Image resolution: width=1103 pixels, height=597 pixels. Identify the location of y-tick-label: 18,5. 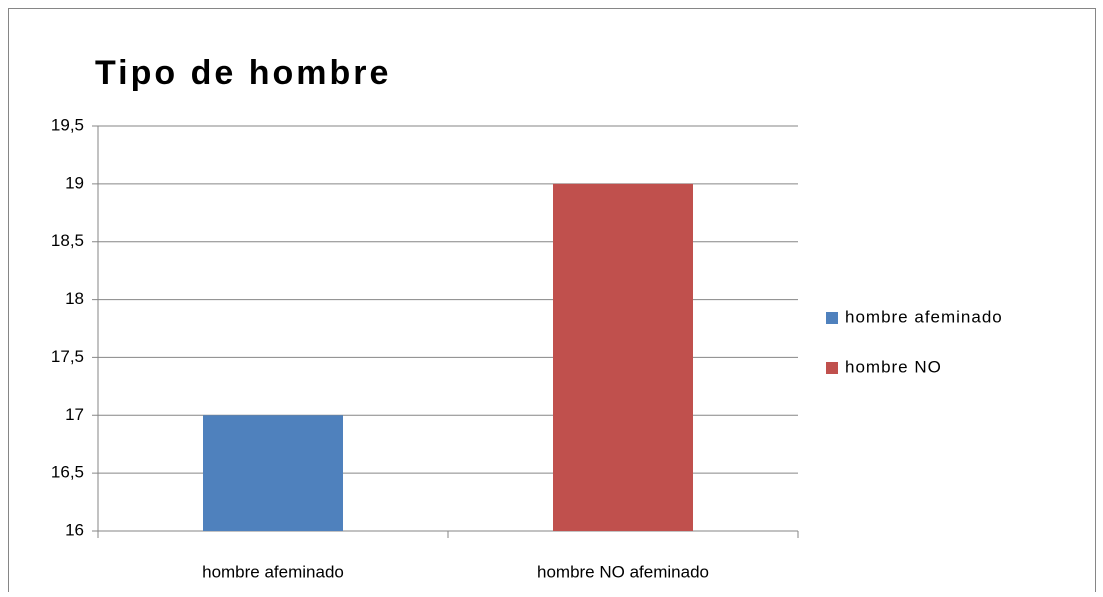
(67, 240).